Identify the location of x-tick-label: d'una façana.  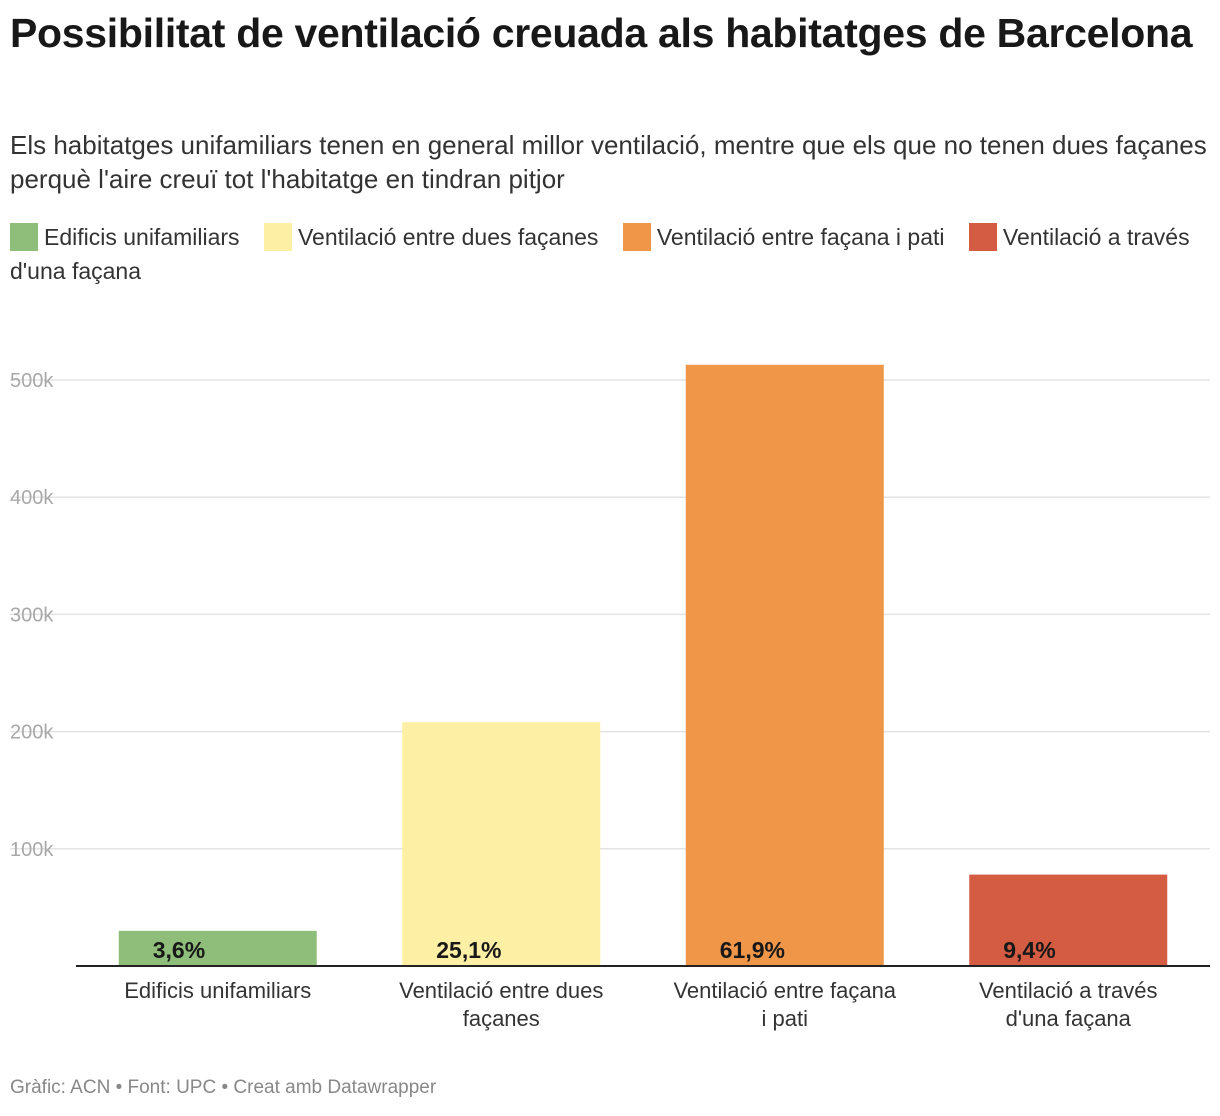
(1069, 1018).